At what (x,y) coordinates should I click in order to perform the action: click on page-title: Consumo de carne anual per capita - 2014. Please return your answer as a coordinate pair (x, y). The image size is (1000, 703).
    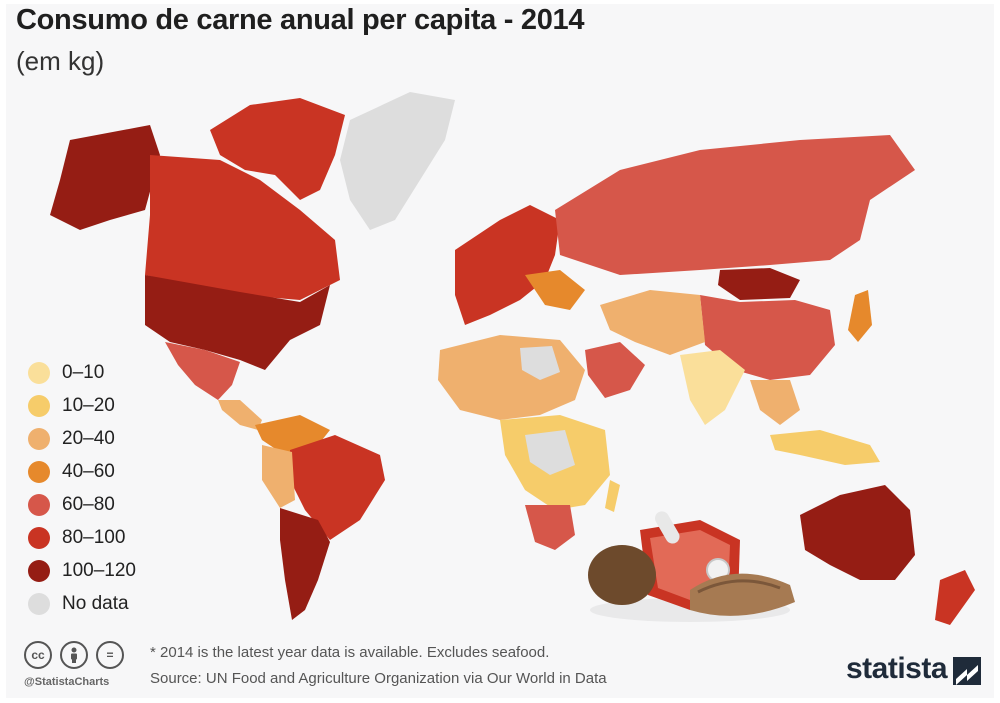
    Looking at the image, I should click on (300, 20).